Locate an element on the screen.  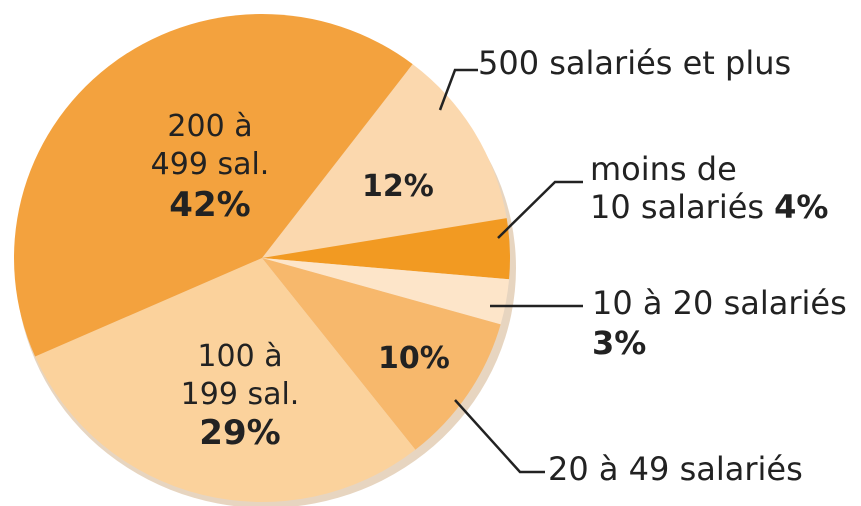
percent-label: 29% is located at coordinates (240, 433).